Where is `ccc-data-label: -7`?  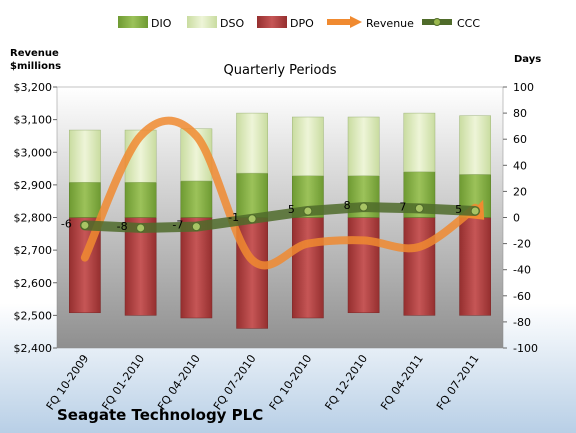
ccc-data-label: -7 is located at coordinates (177, 225).